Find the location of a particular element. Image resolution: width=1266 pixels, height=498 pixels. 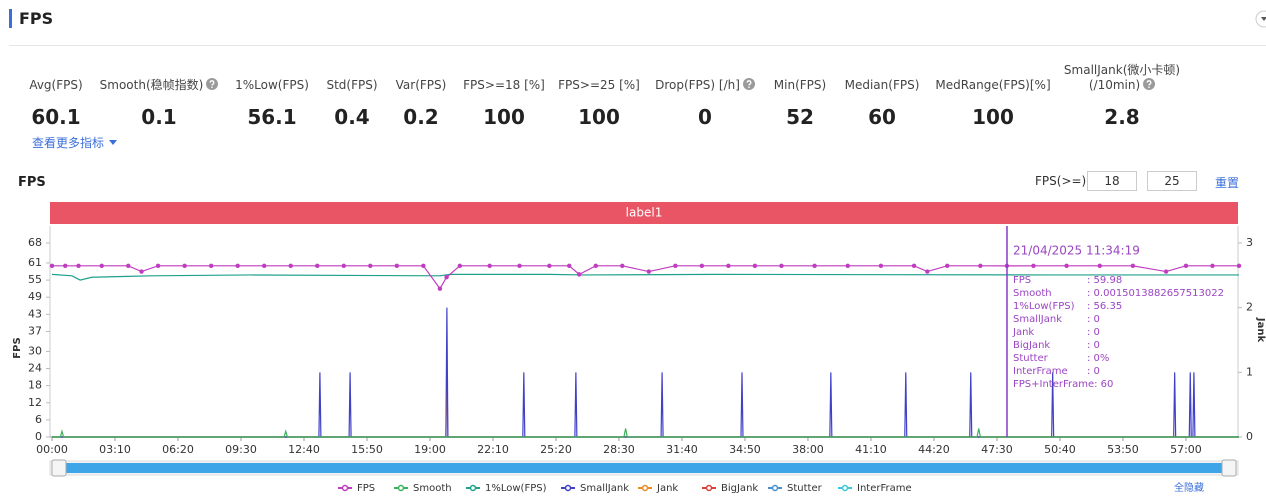

metric-label-text: FPS>=18 [%] is located at coordinates (504, 85).